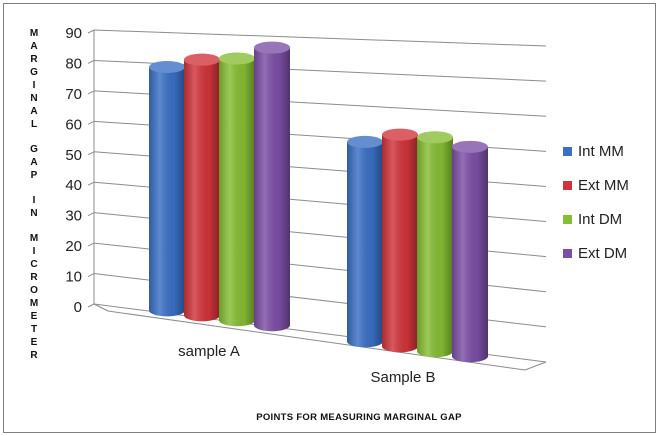  What do you see at coordinates (601, 151) in the screenshot?
I see `legend-label: Int MM` at bounding box center [601, 151].